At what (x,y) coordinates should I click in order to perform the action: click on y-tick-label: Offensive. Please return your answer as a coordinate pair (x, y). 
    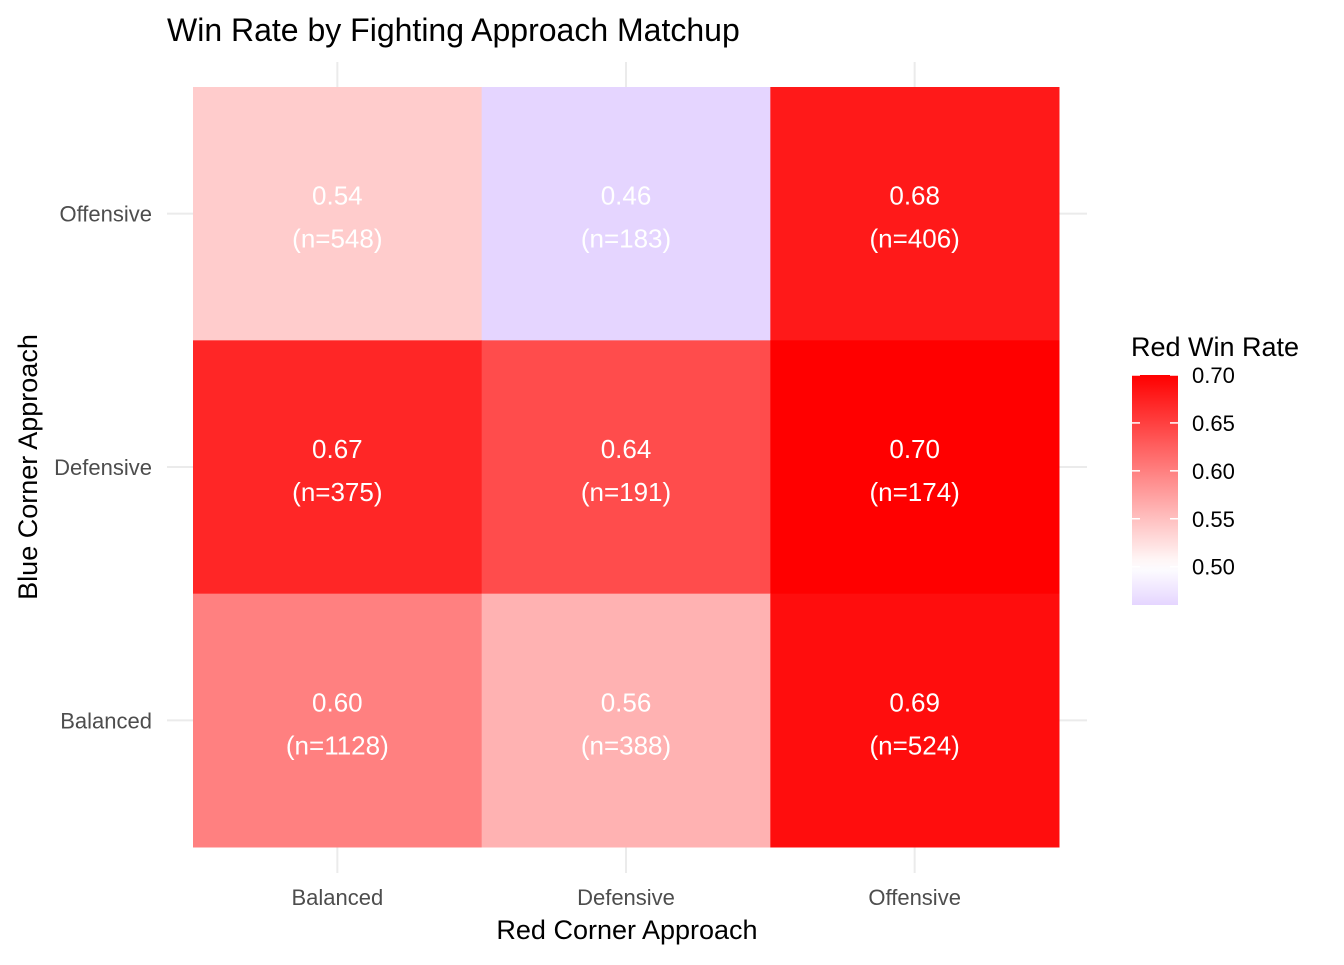
    Looking at the image, I should click on (105, 214).